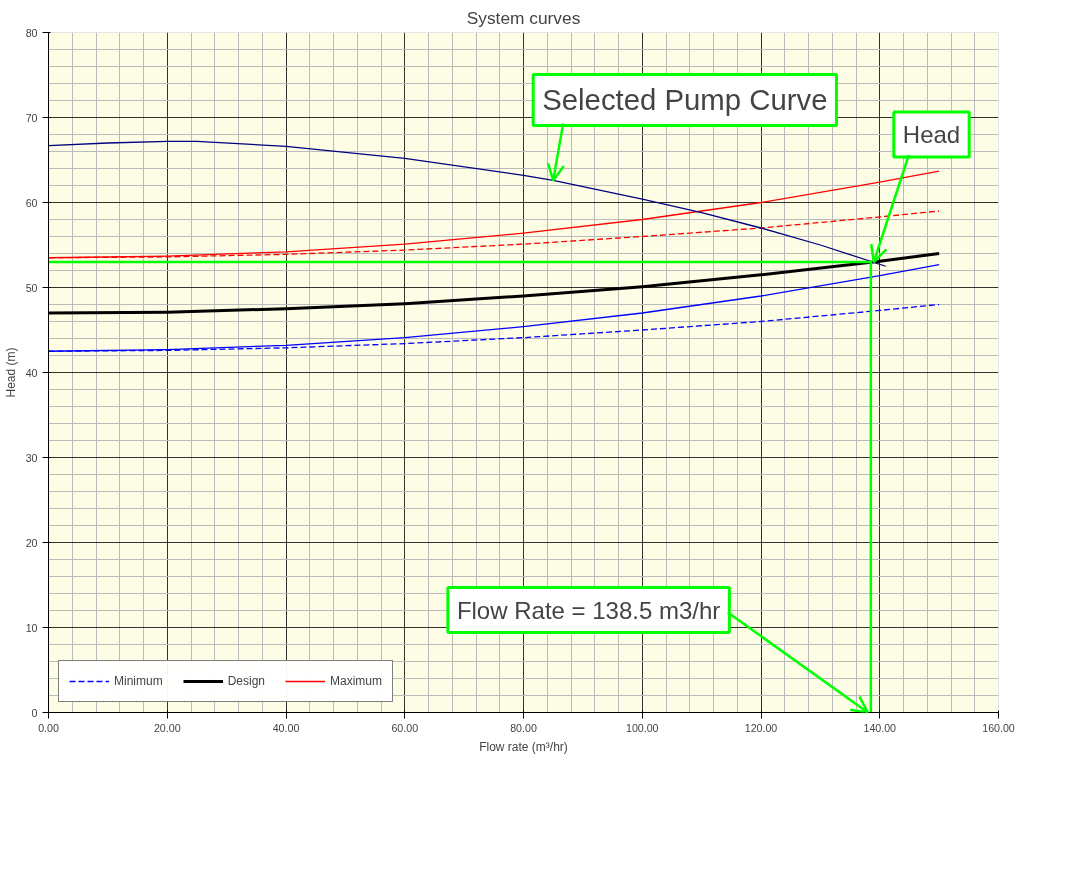 This screenshot has height=885, width=1070. I want to click on y-tick-label: 50, so click(31, 287).